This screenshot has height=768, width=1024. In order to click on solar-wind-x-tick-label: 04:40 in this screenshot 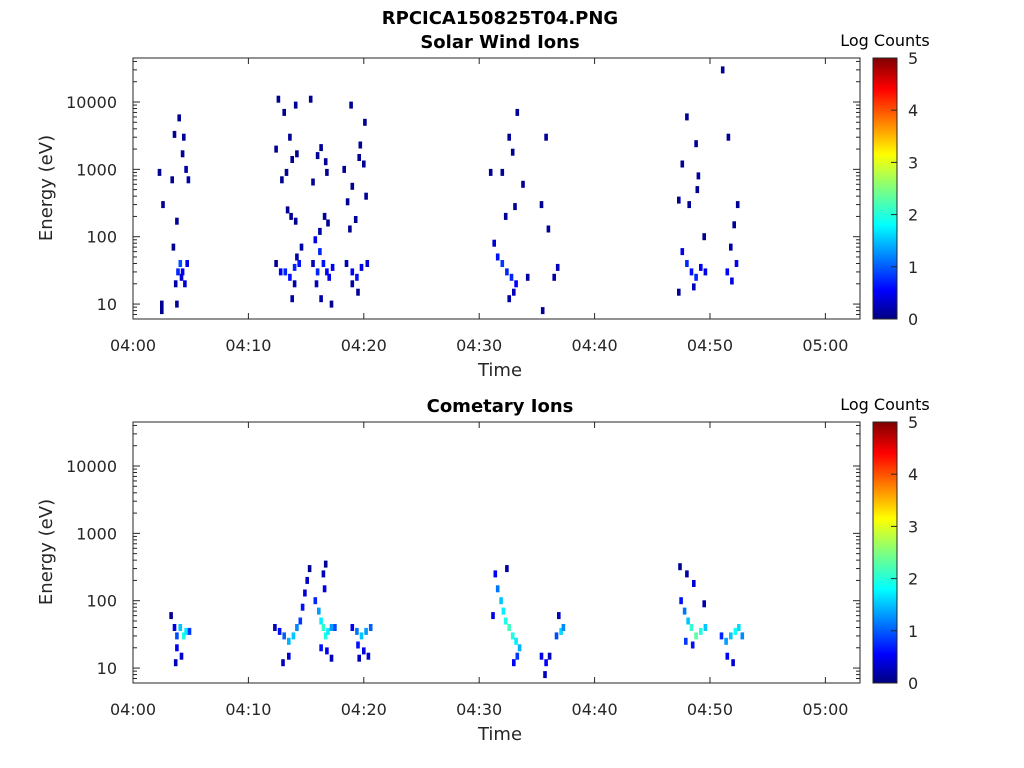, I will do `click(595, 345)`.